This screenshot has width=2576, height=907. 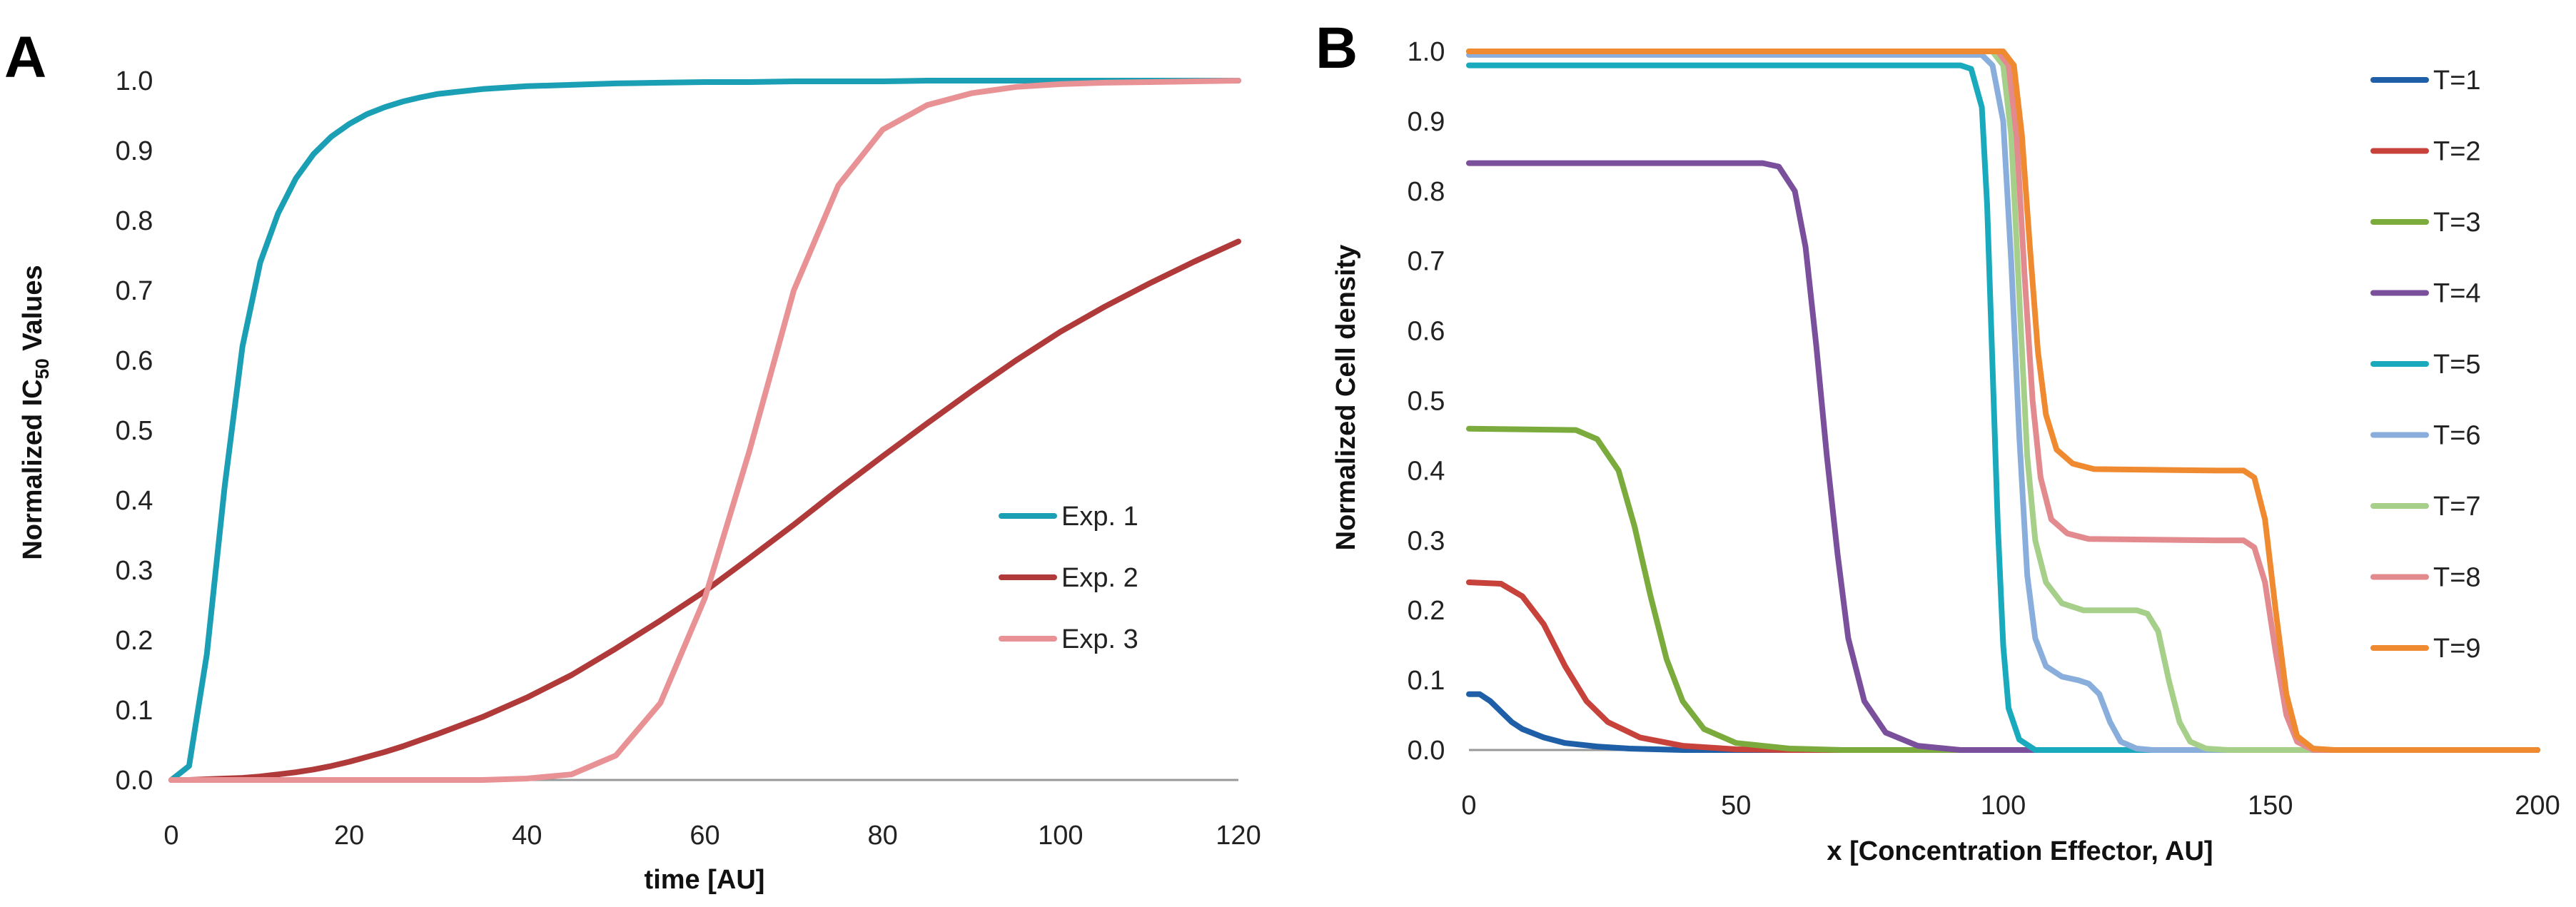 What do you see at coordinates (2457, 649) in the screenshot?
I see `panel-b-legend-label-t-9: T=9` at bounding box center [2457, 649].